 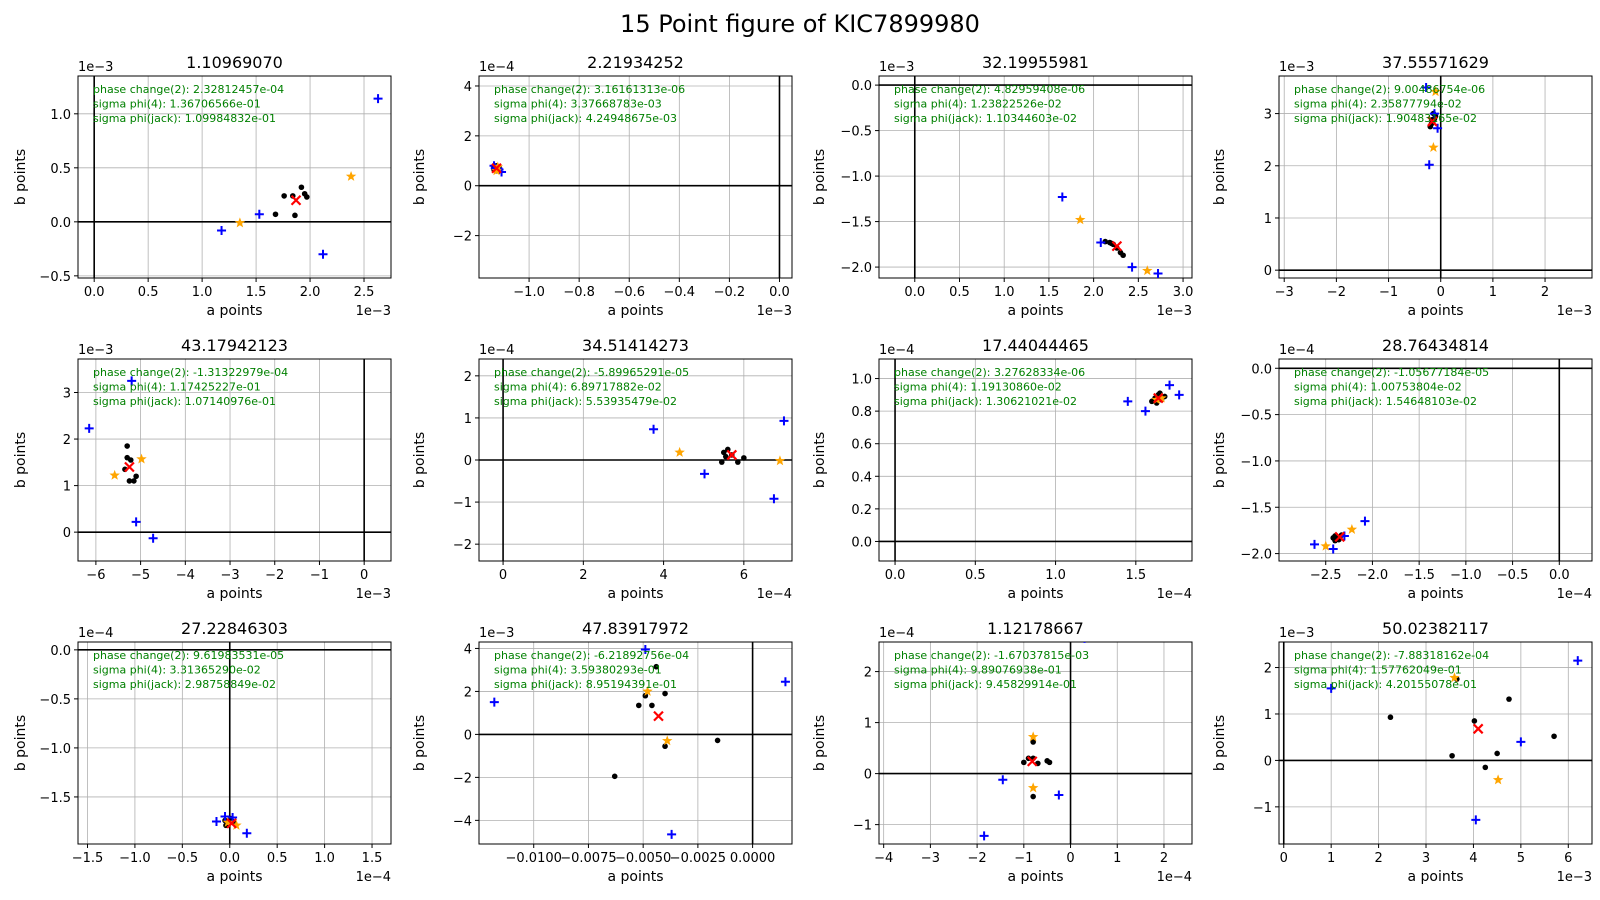 What do you see at coordinates (1391, 372) in the screenshot?
I see `annotation-line-1: phase change(2): -1.05677184e-05` at bounding box center [1391, 372].